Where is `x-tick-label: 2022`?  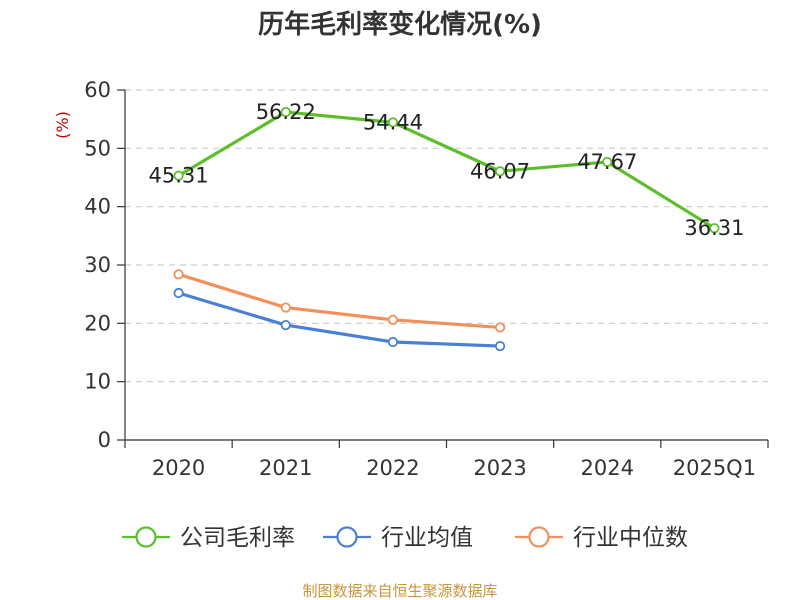
x-tick-label: 2022 is located at coordinates (392, 468).